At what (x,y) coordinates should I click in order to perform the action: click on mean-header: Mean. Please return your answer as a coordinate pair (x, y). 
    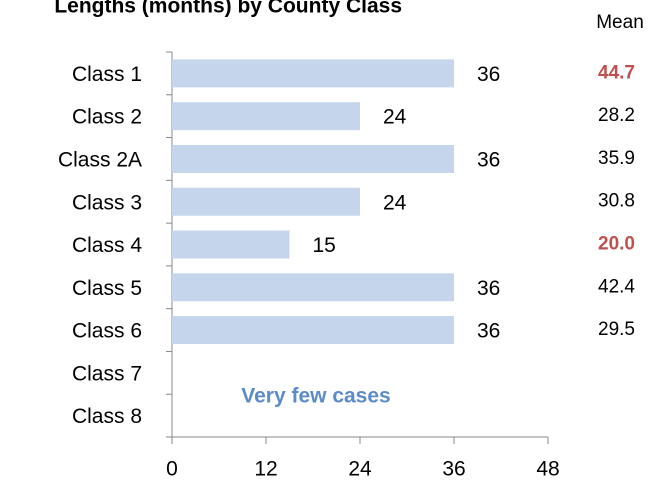
    Looking at the image, I should click on (620, 22).